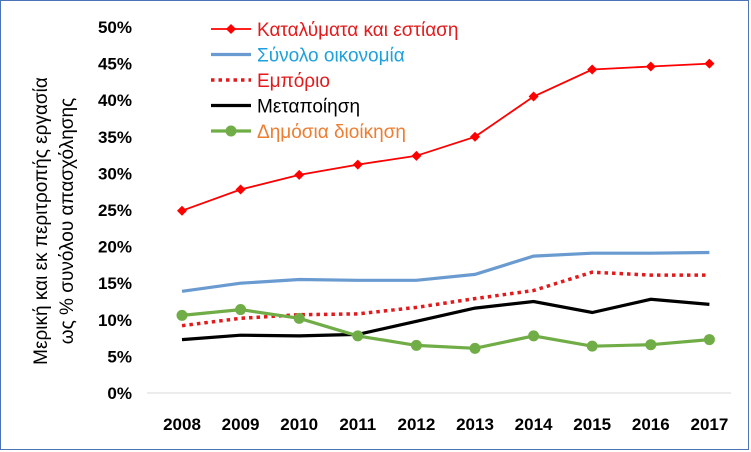 The height and width of the screenshot is (452, 751). What do you see at coordinates (651, 424) in the screenshot?
I see `x-tick-label: 2016` at bounding box center [651, 424].